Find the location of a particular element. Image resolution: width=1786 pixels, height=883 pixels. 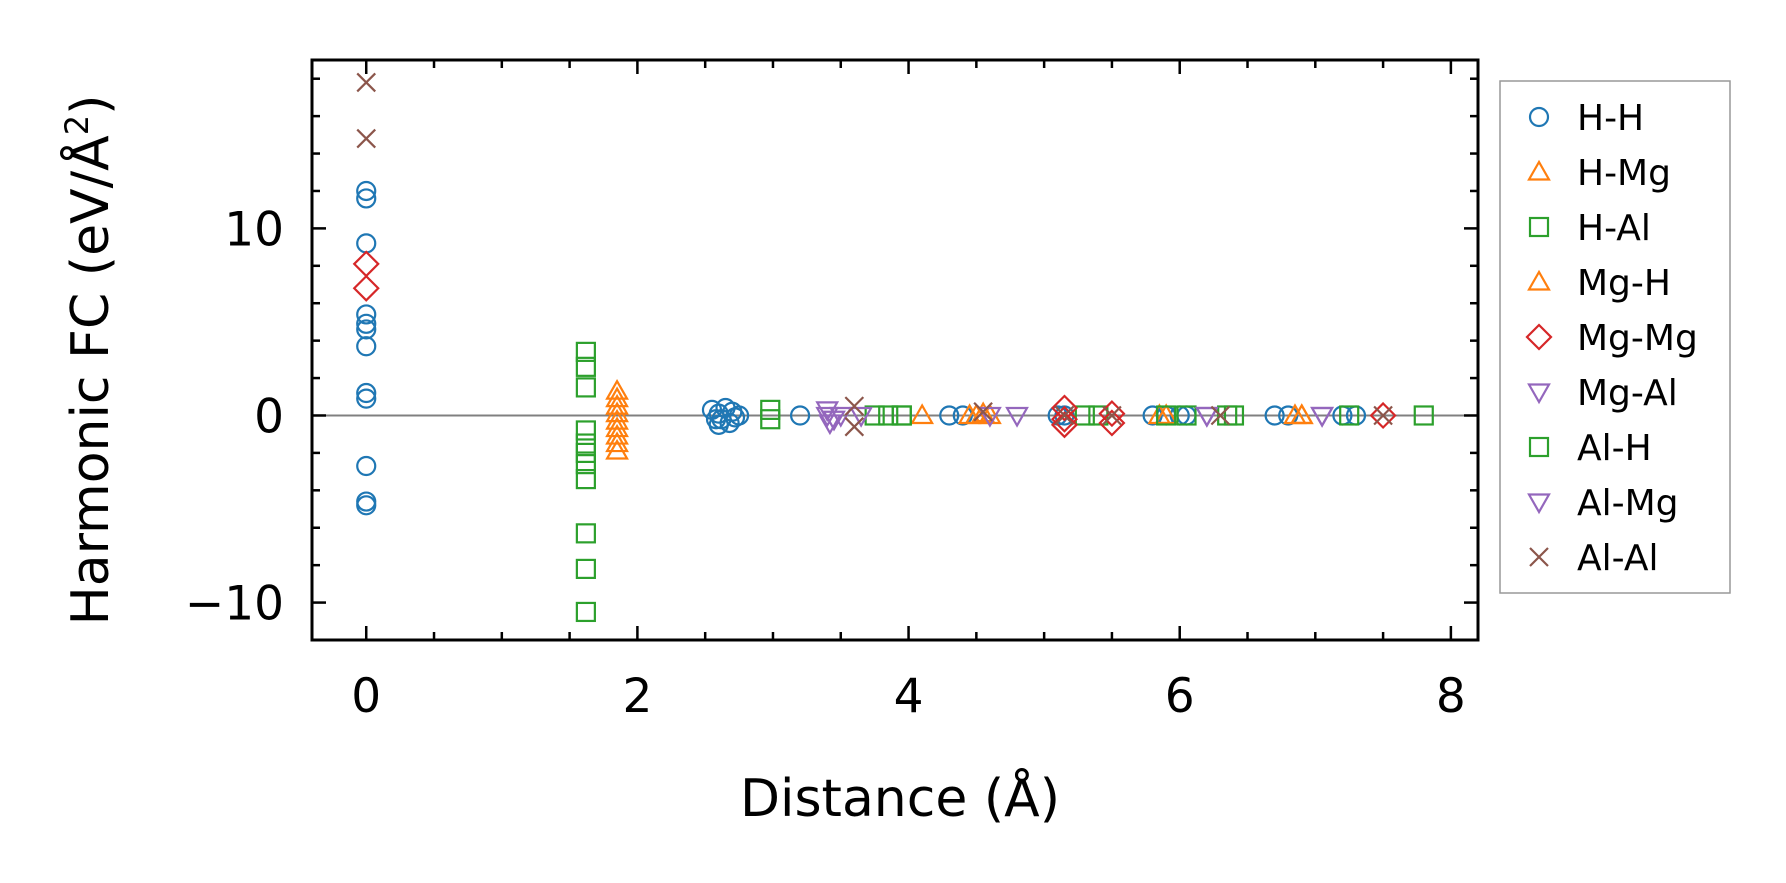

legend-label-al-h: Al-H is located at coordinates (1614, 448).